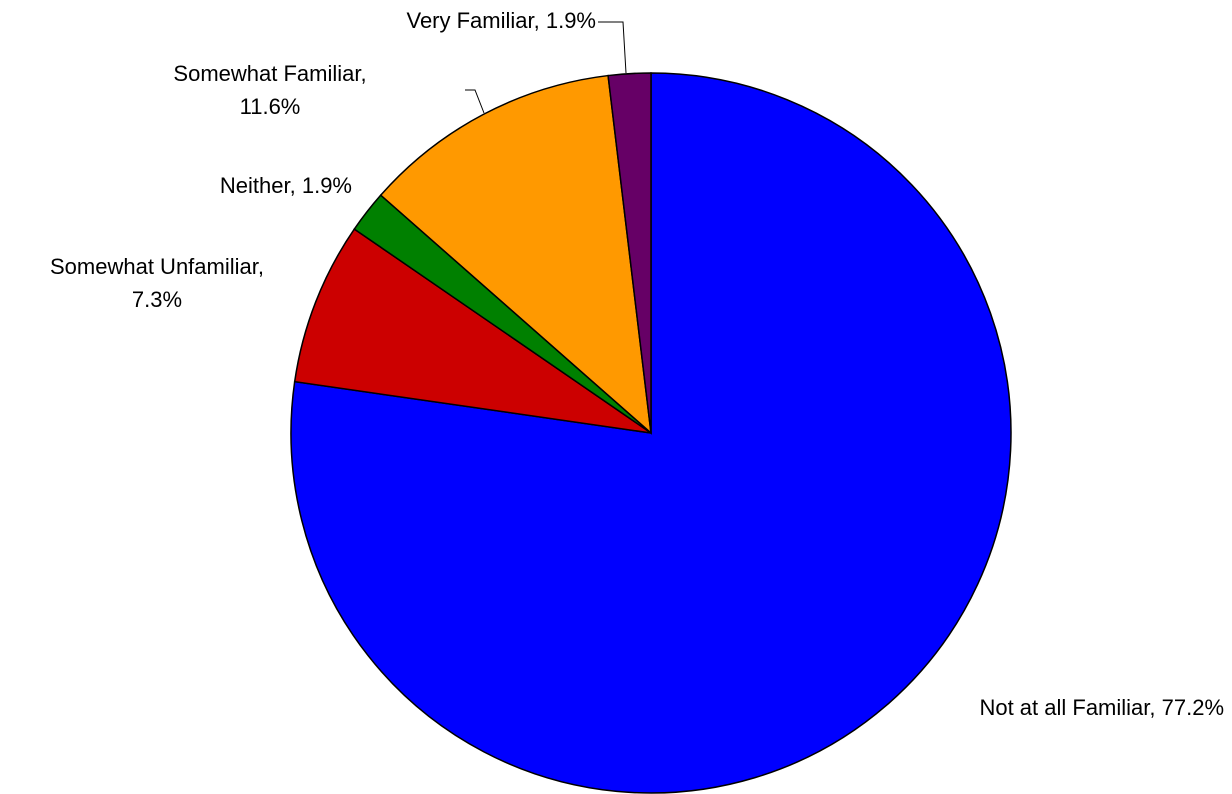 The width and height of the screenshot is (1232, 794). Describe the element at coordinates (157, 299) in the screenshot. I see `data-label: 7.3%` at that location.